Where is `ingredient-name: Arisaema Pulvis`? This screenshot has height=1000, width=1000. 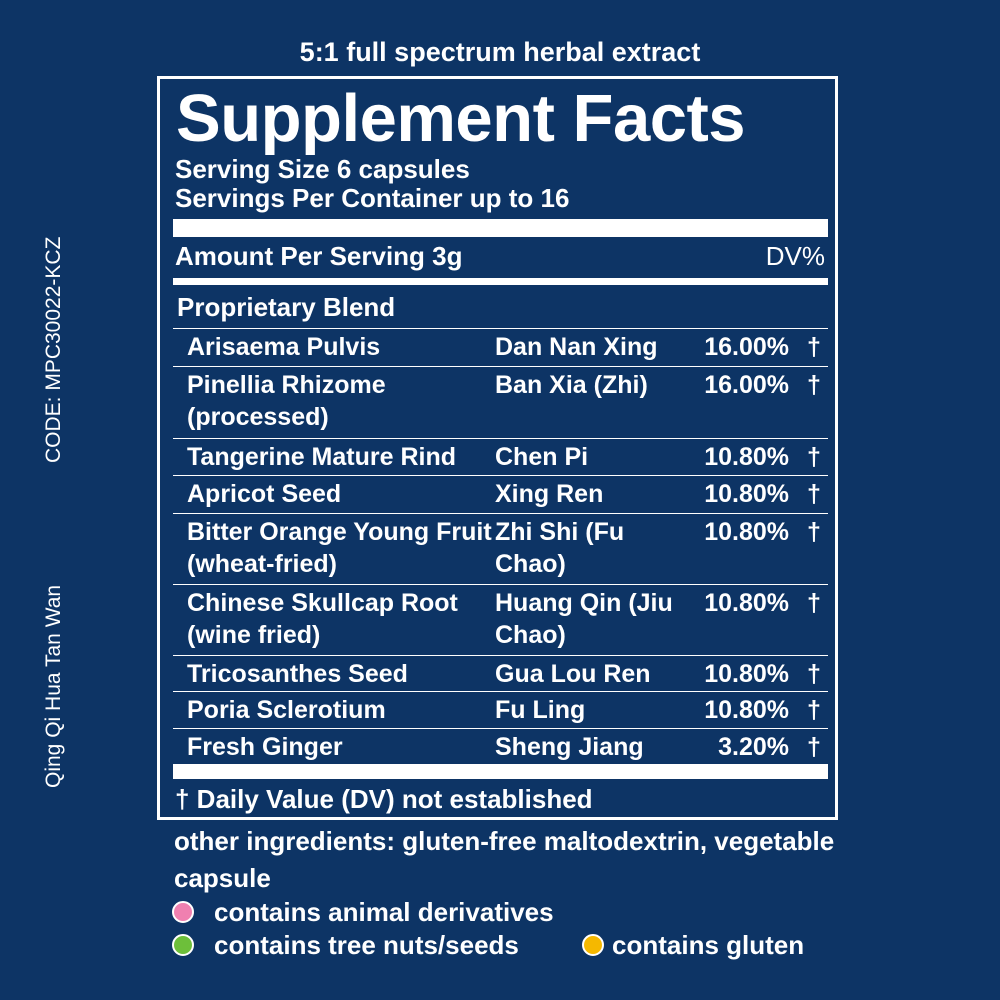 ingredient-name: Arisaema Pulvis is located at coordinates (284, 347).